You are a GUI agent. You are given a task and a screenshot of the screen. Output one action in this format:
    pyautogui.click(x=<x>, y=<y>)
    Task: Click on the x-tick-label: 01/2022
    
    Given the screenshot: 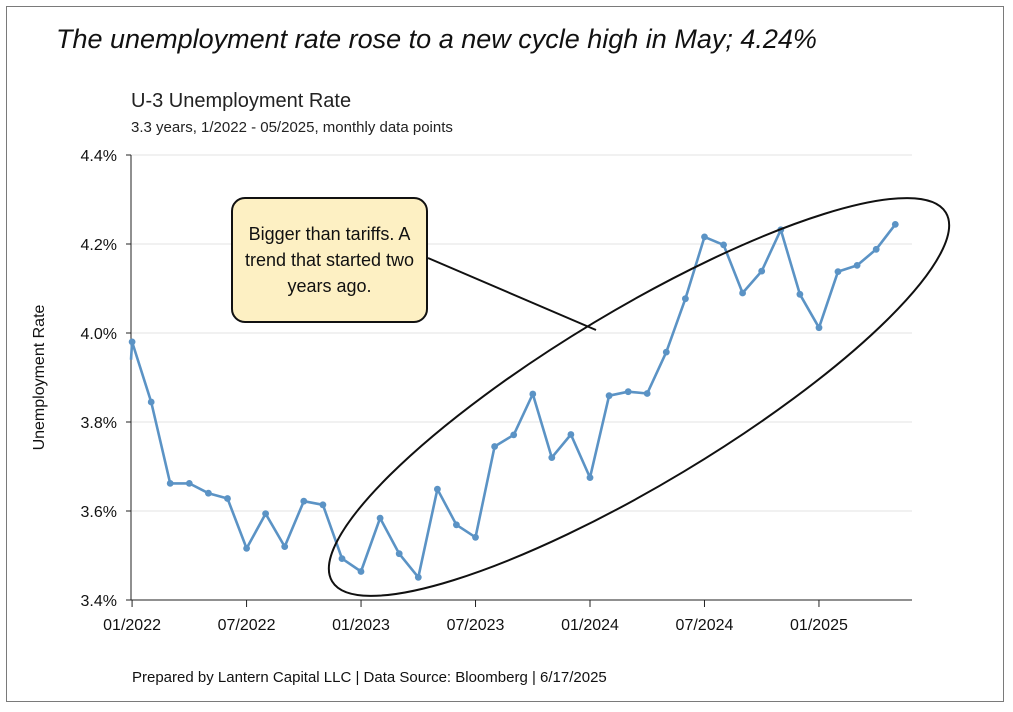 What is the action you would take?
    pyautogui.click(x=132, y=625)
    